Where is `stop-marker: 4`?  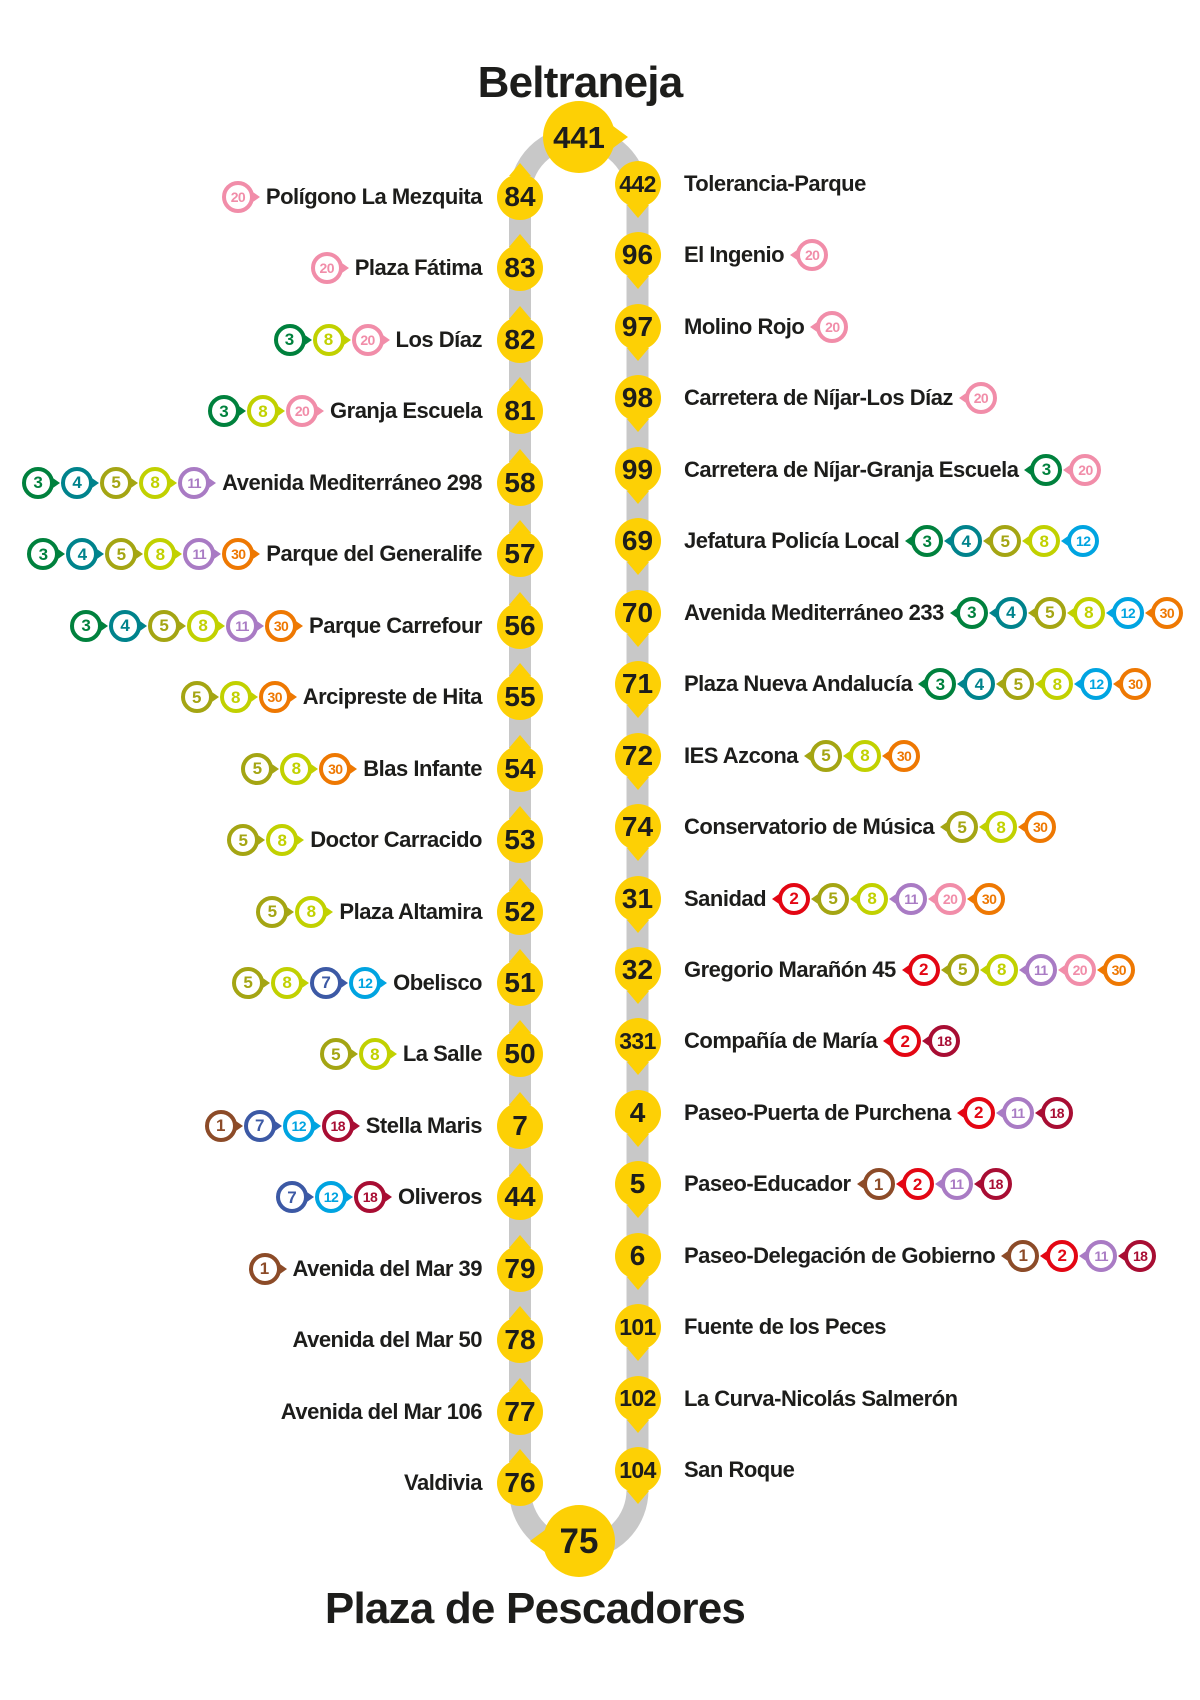 stop-marker: 4 is located at coordinates (637, 1118).